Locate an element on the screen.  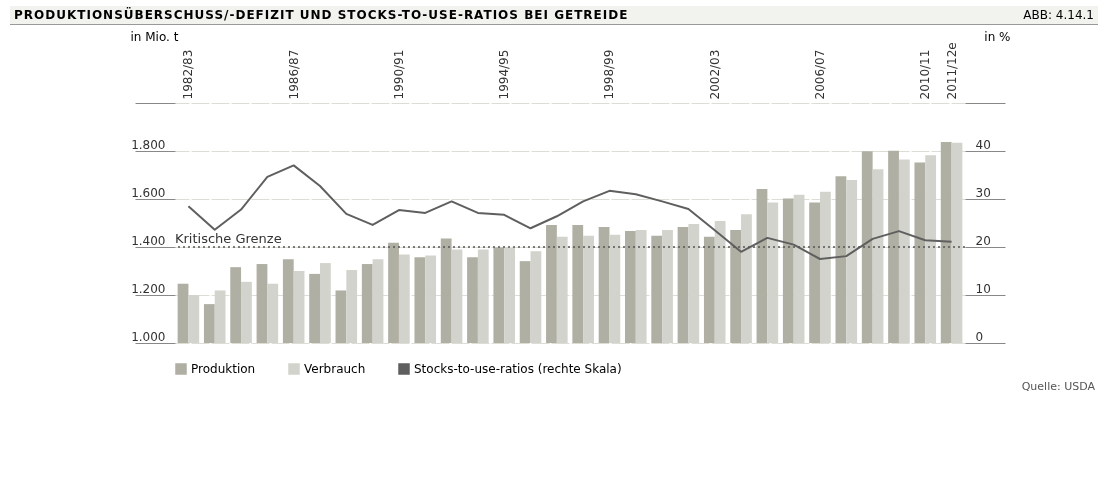
text: ABB: 4.14.1 is located at coordinates (1058, 15).